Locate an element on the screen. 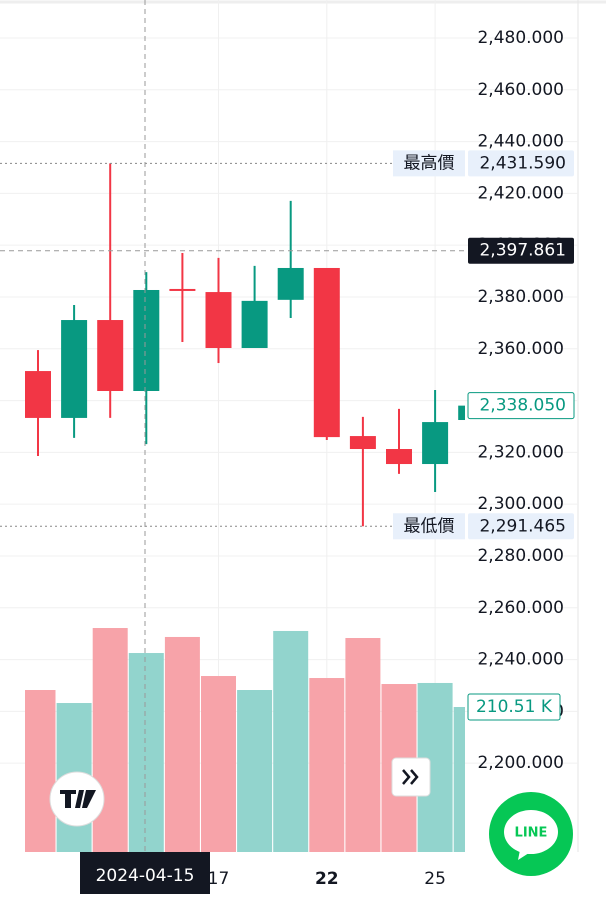 The height and width of the screenshot is (900, 606). line-label: LINE is located at coordinates (531, 833).